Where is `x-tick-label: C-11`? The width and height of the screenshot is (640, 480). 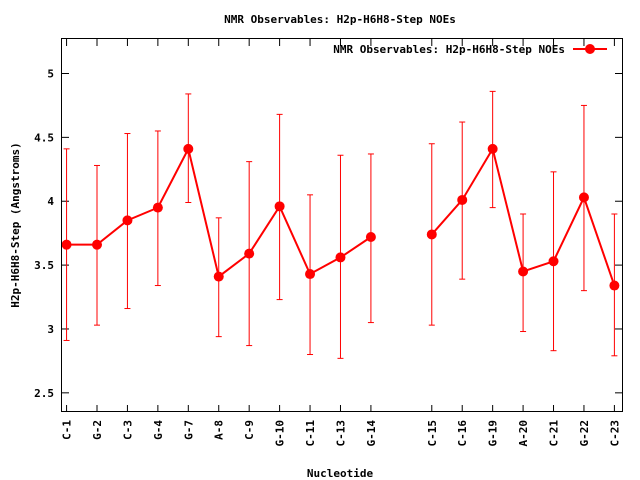
x-tick-label: C-11 is located at coordinates (310, 433).